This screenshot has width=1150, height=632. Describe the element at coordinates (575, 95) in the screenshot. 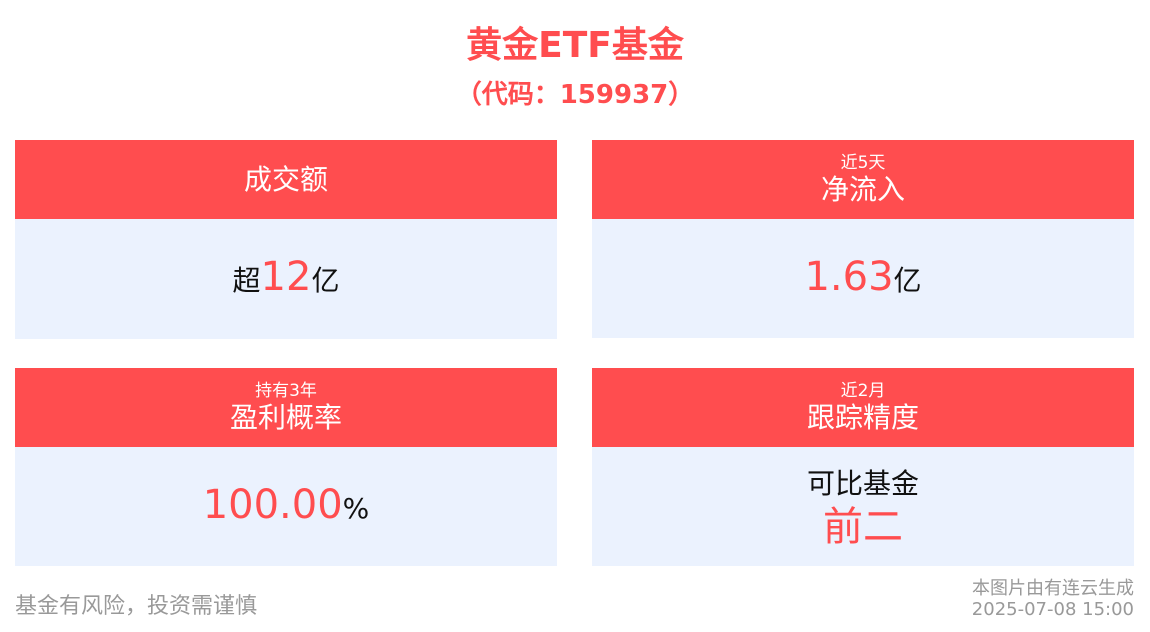

I see `fund-code: （代码：159937）` at that location.